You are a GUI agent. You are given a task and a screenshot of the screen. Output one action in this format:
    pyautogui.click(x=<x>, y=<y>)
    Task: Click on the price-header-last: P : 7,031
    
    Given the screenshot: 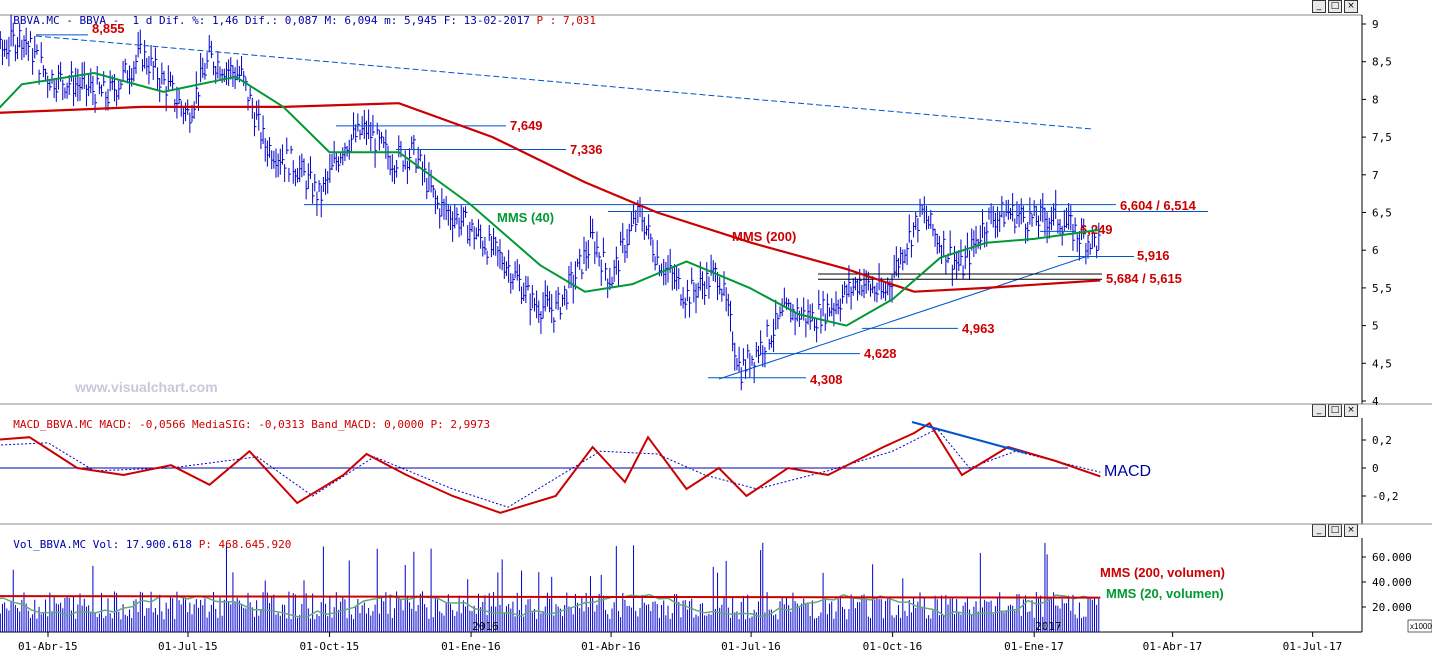 What is the action you would take?
    pyautogui.click(x=566, y=20)
    